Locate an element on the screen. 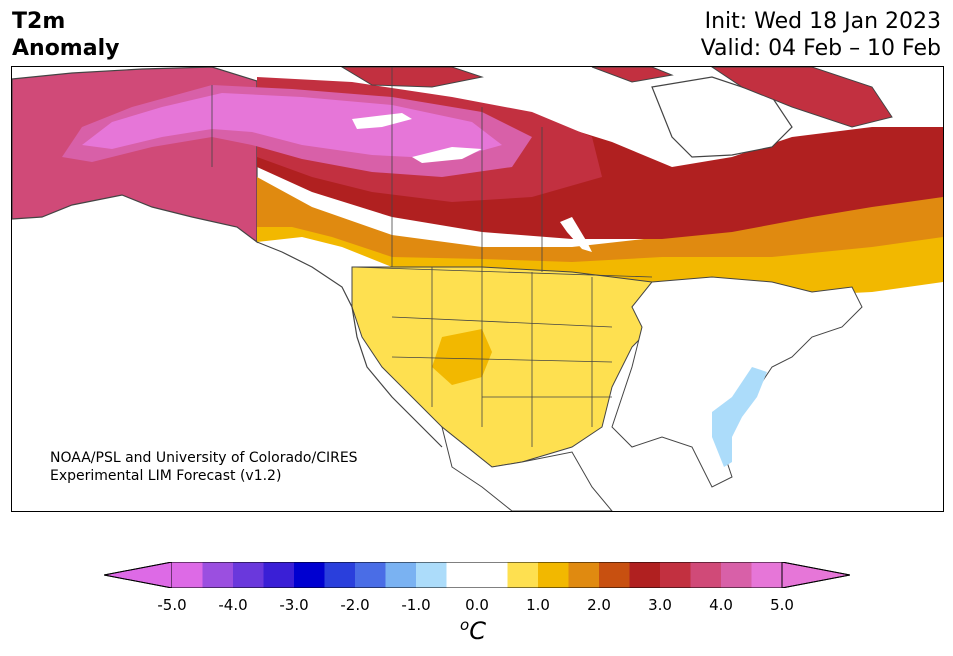 The height and width of the screenshot is (656, 953). unit-superscript: o is located at coordinates (465, 625).